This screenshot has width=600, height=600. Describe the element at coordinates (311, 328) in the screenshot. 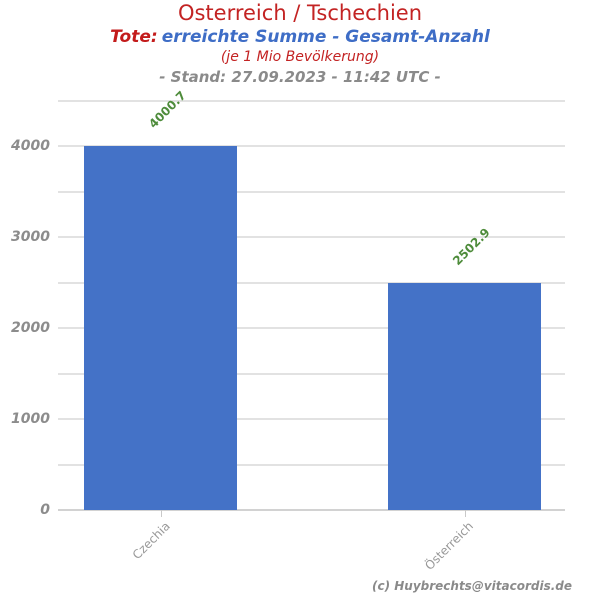

I see `gridline-2000` at that location.